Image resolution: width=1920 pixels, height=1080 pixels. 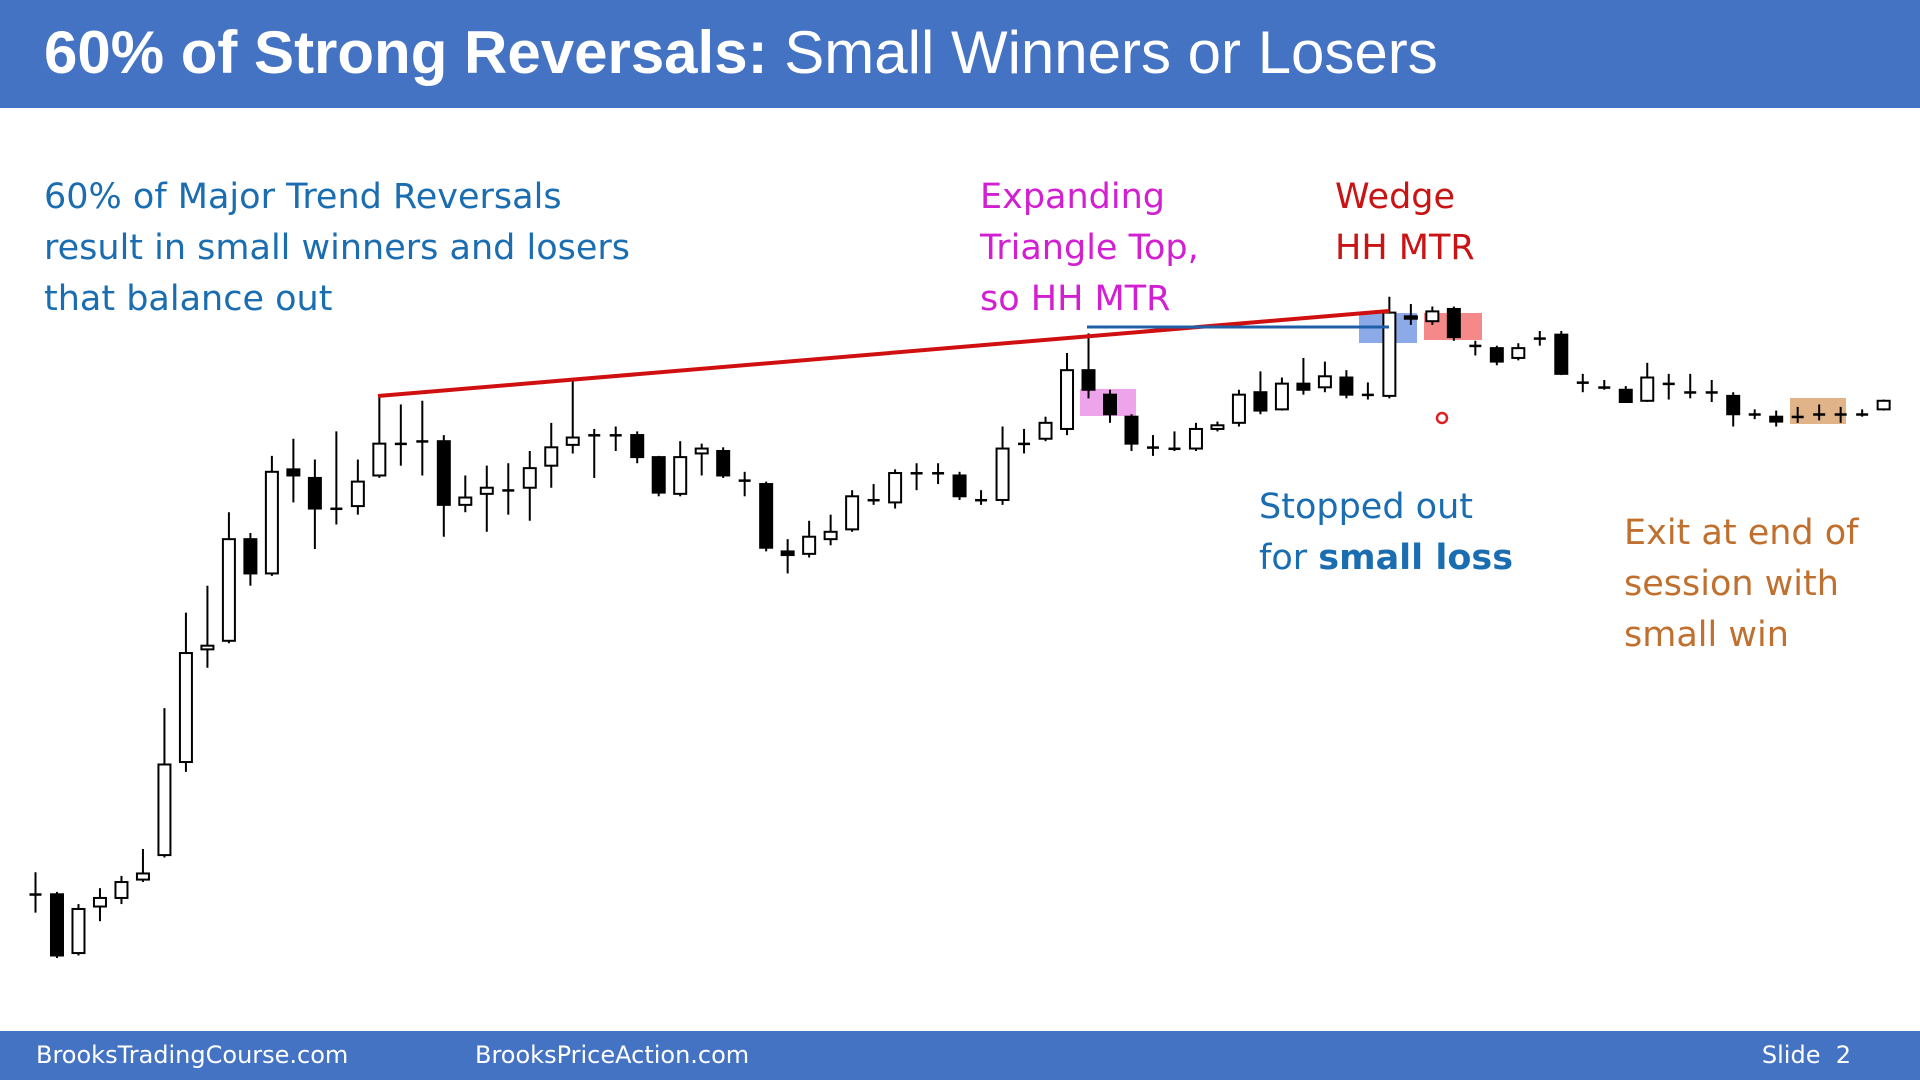 I want to click on note-line: result in small winners and losers, so click(x=337, y=248).